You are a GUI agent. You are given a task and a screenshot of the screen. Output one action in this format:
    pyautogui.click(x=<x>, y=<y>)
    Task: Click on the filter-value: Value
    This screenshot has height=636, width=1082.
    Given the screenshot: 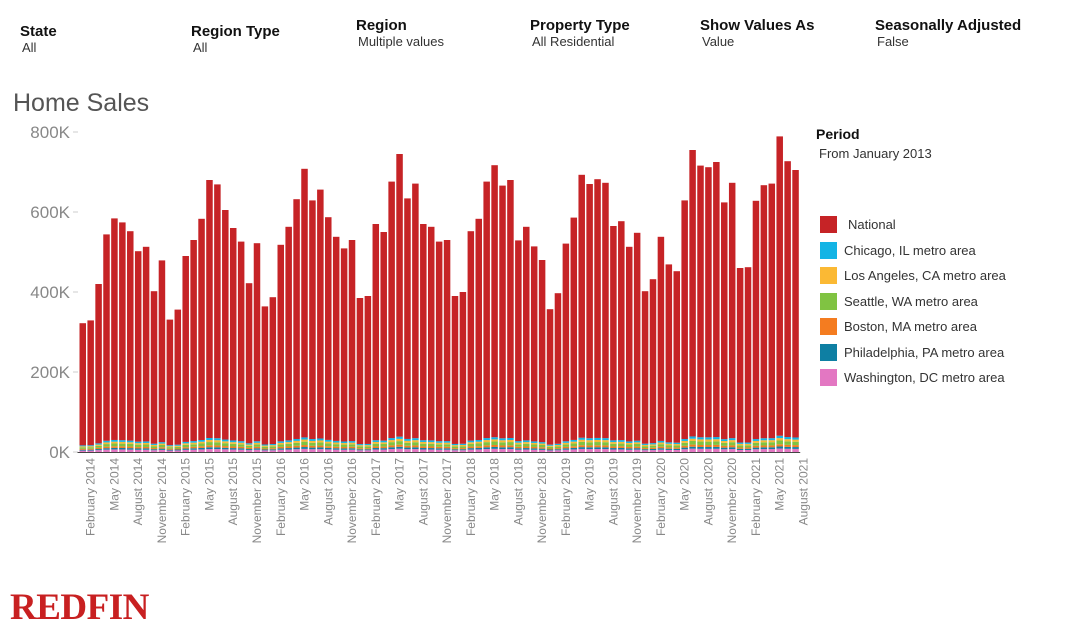 What is the action you would take?
    pyautogui.click(x=718, y=41)
    